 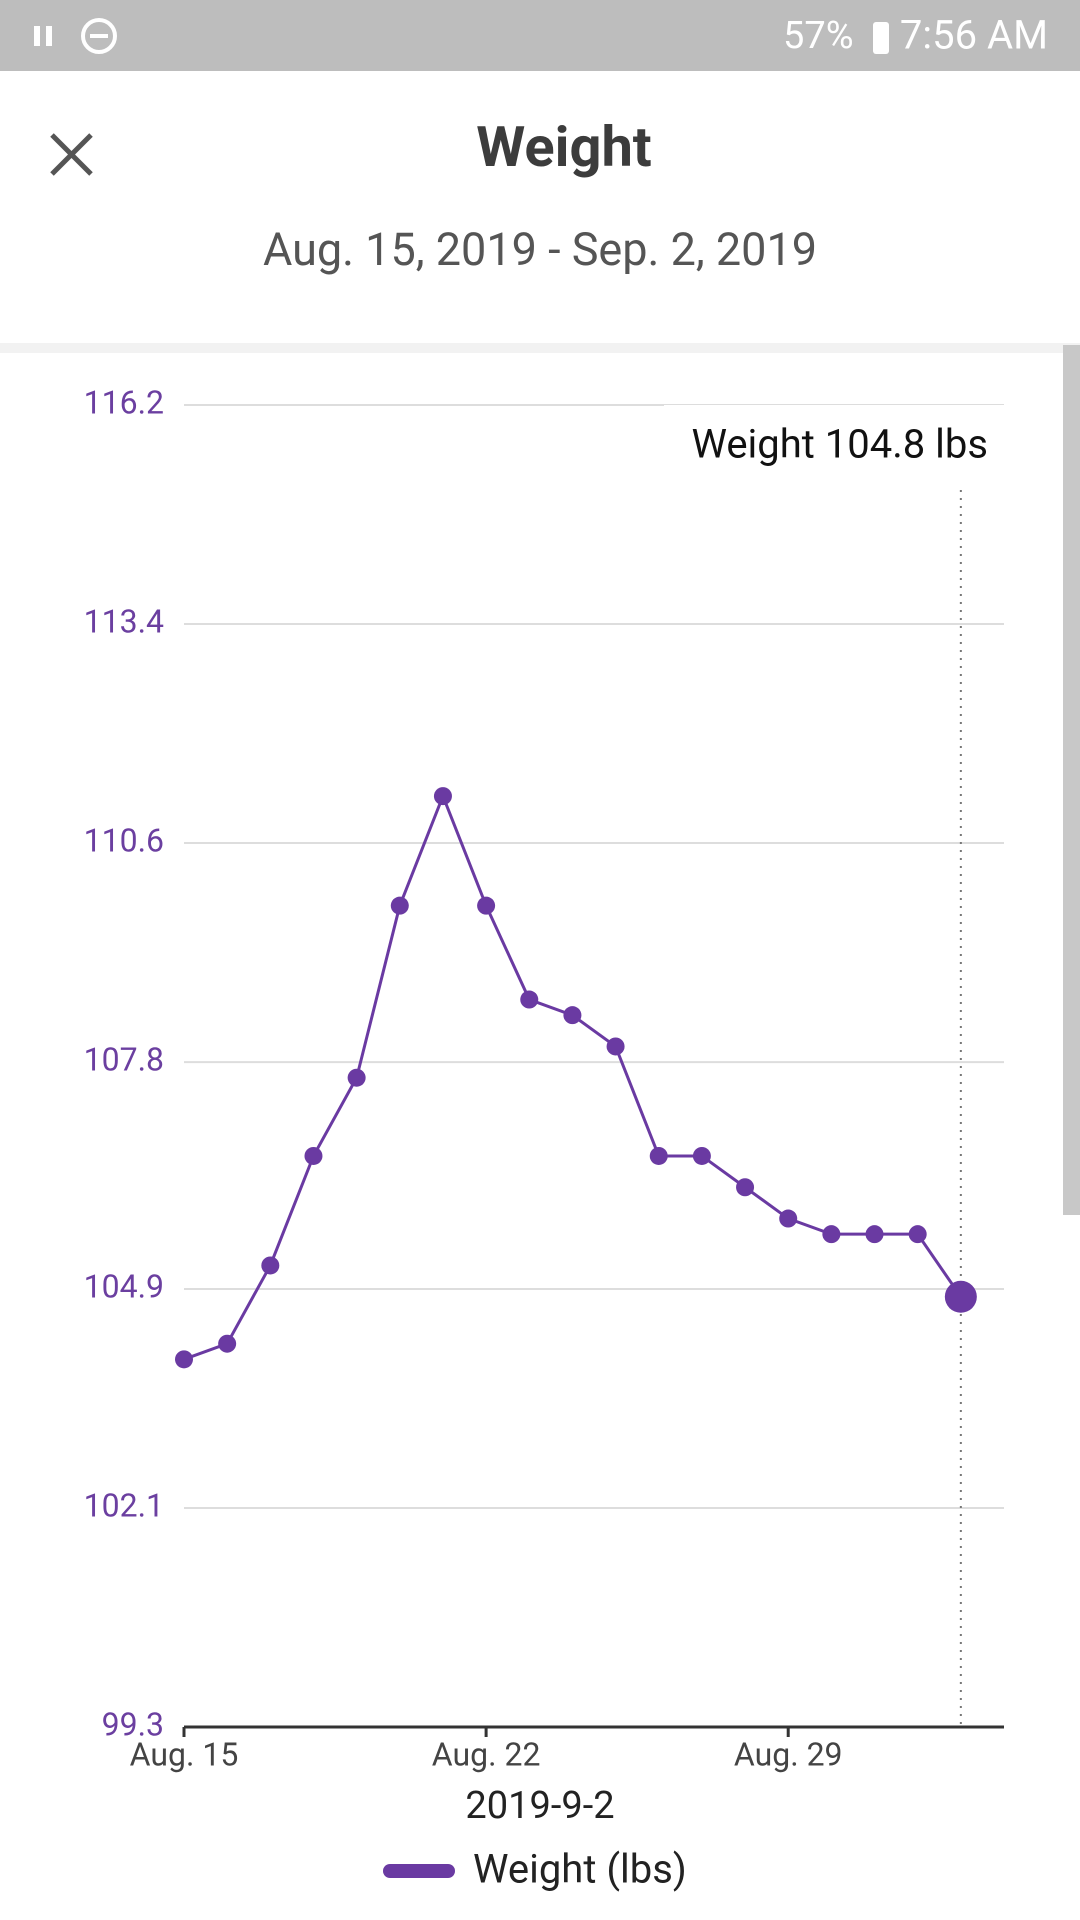 What do you see at coordinates (540, 249) in the screenshot?
I see `subtitle: Aug. 15, 2019 - Sep. 2, 2019` at bounding box center [540, 249].